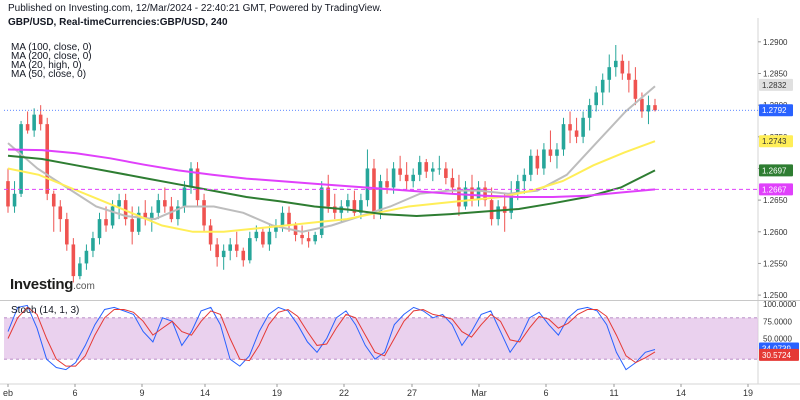  I want to click on ma-line, so click(331, 186).